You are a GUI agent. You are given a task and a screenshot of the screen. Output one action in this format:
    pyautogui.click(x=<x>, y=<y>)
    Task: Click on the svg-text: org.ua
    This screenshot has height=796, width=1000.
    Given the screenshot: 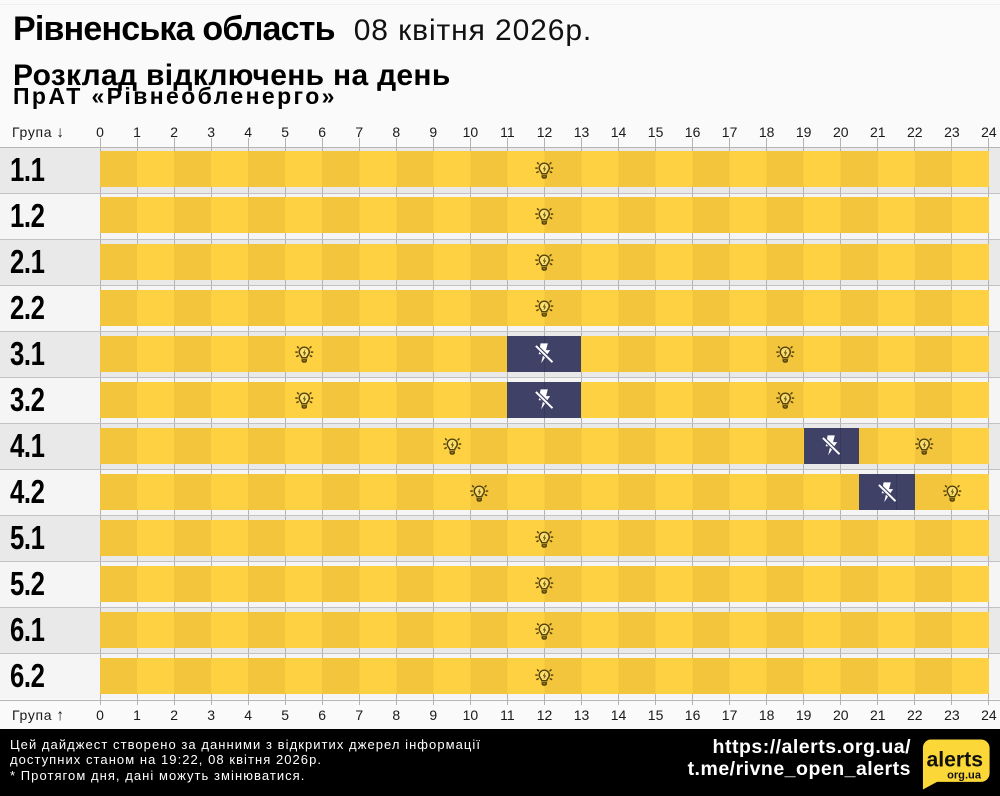 What is the action you would take?
    pyautogui.click(x=964, y=775)
    